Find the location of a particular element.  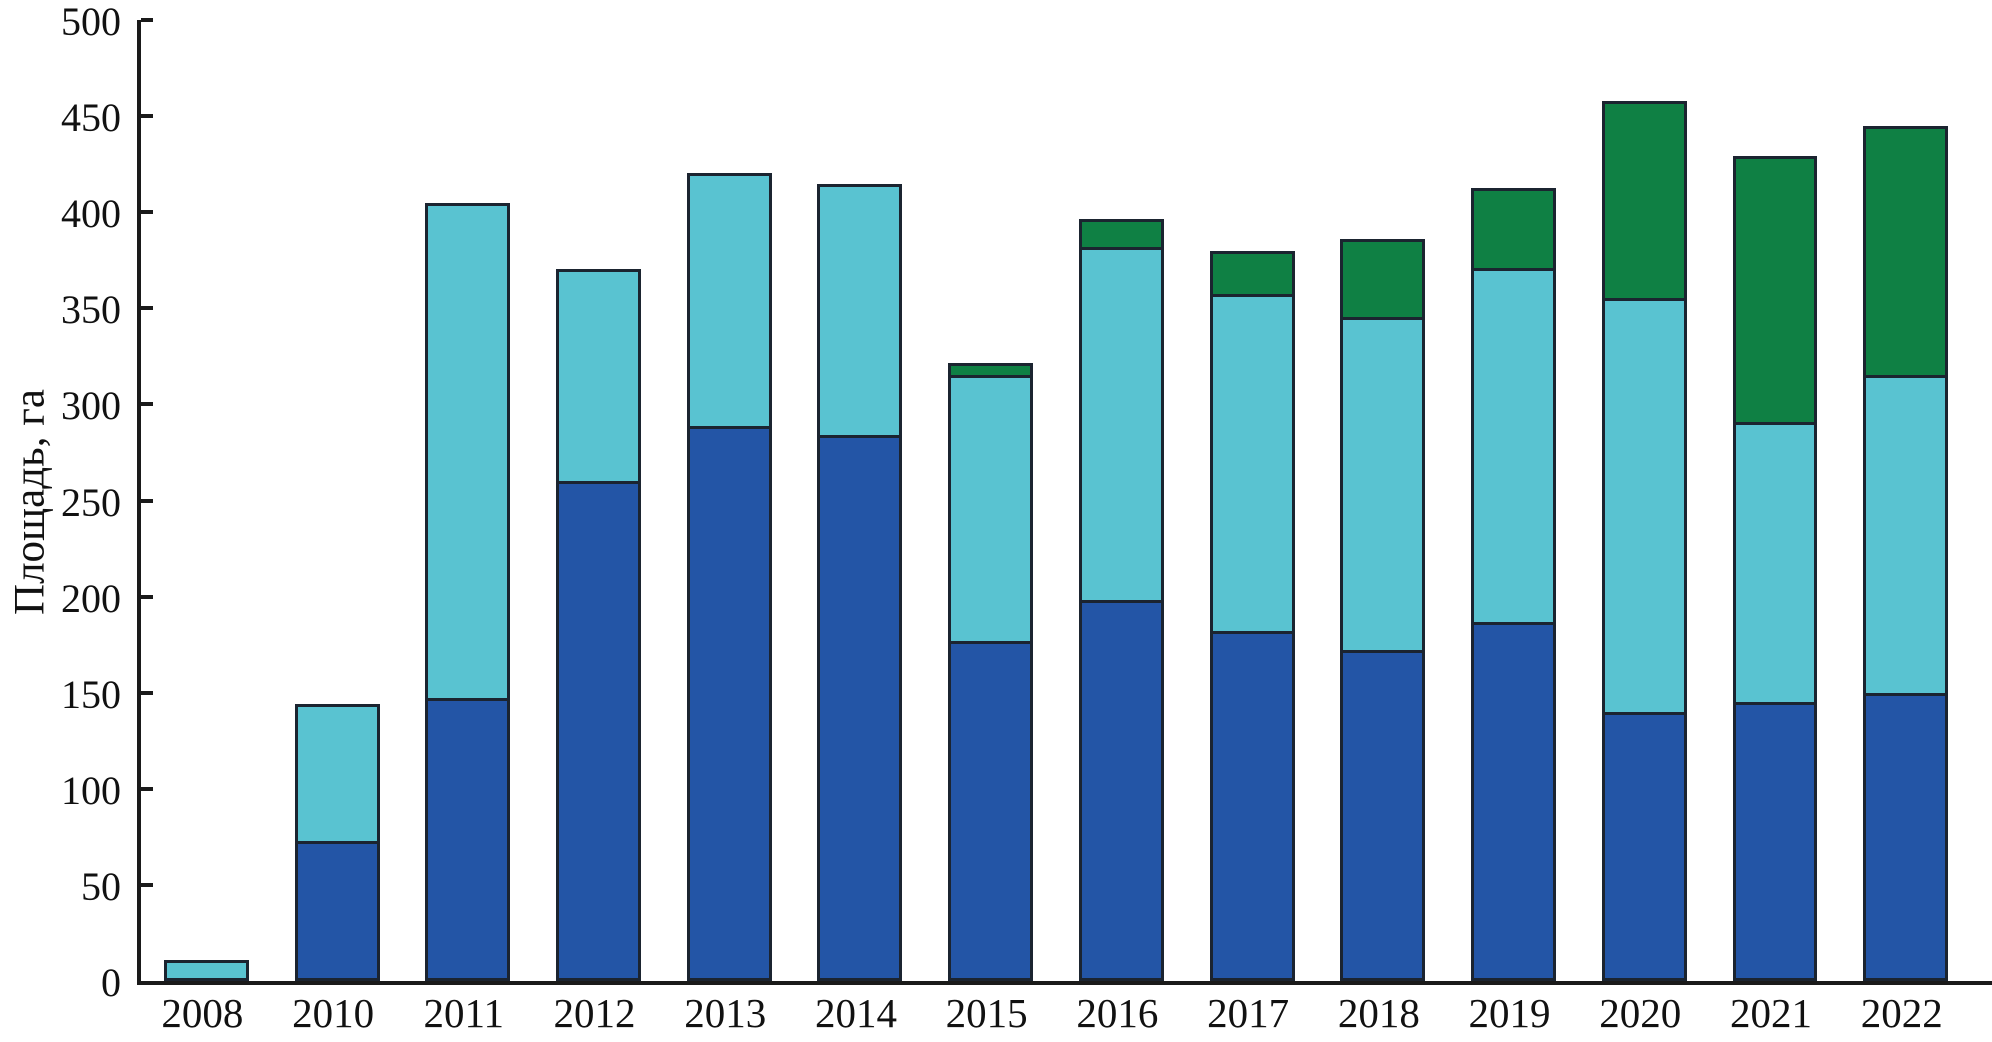

bar-2019 is located at coordinates (1514, 584).